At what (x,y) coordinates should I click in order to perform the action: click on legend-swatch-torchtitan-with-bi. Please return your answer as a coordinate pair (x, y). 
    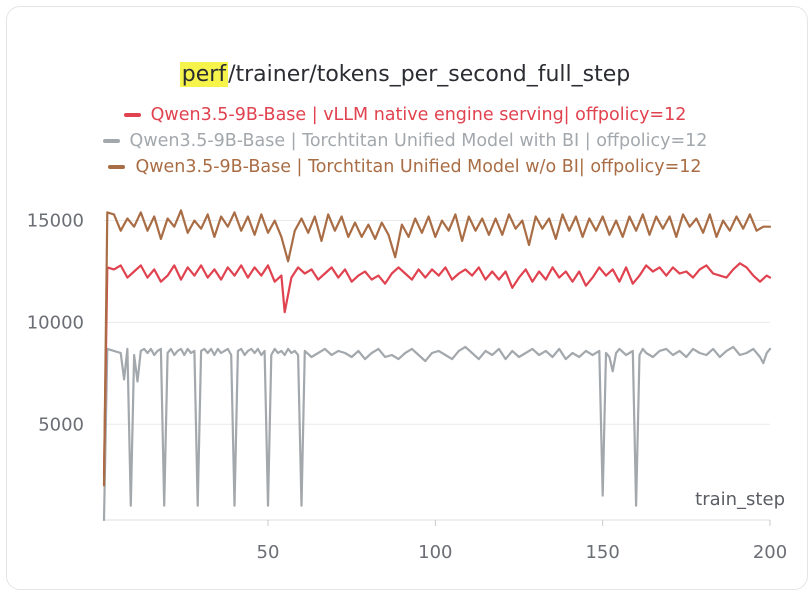
    Looking at the image, I should click on (111, 141).